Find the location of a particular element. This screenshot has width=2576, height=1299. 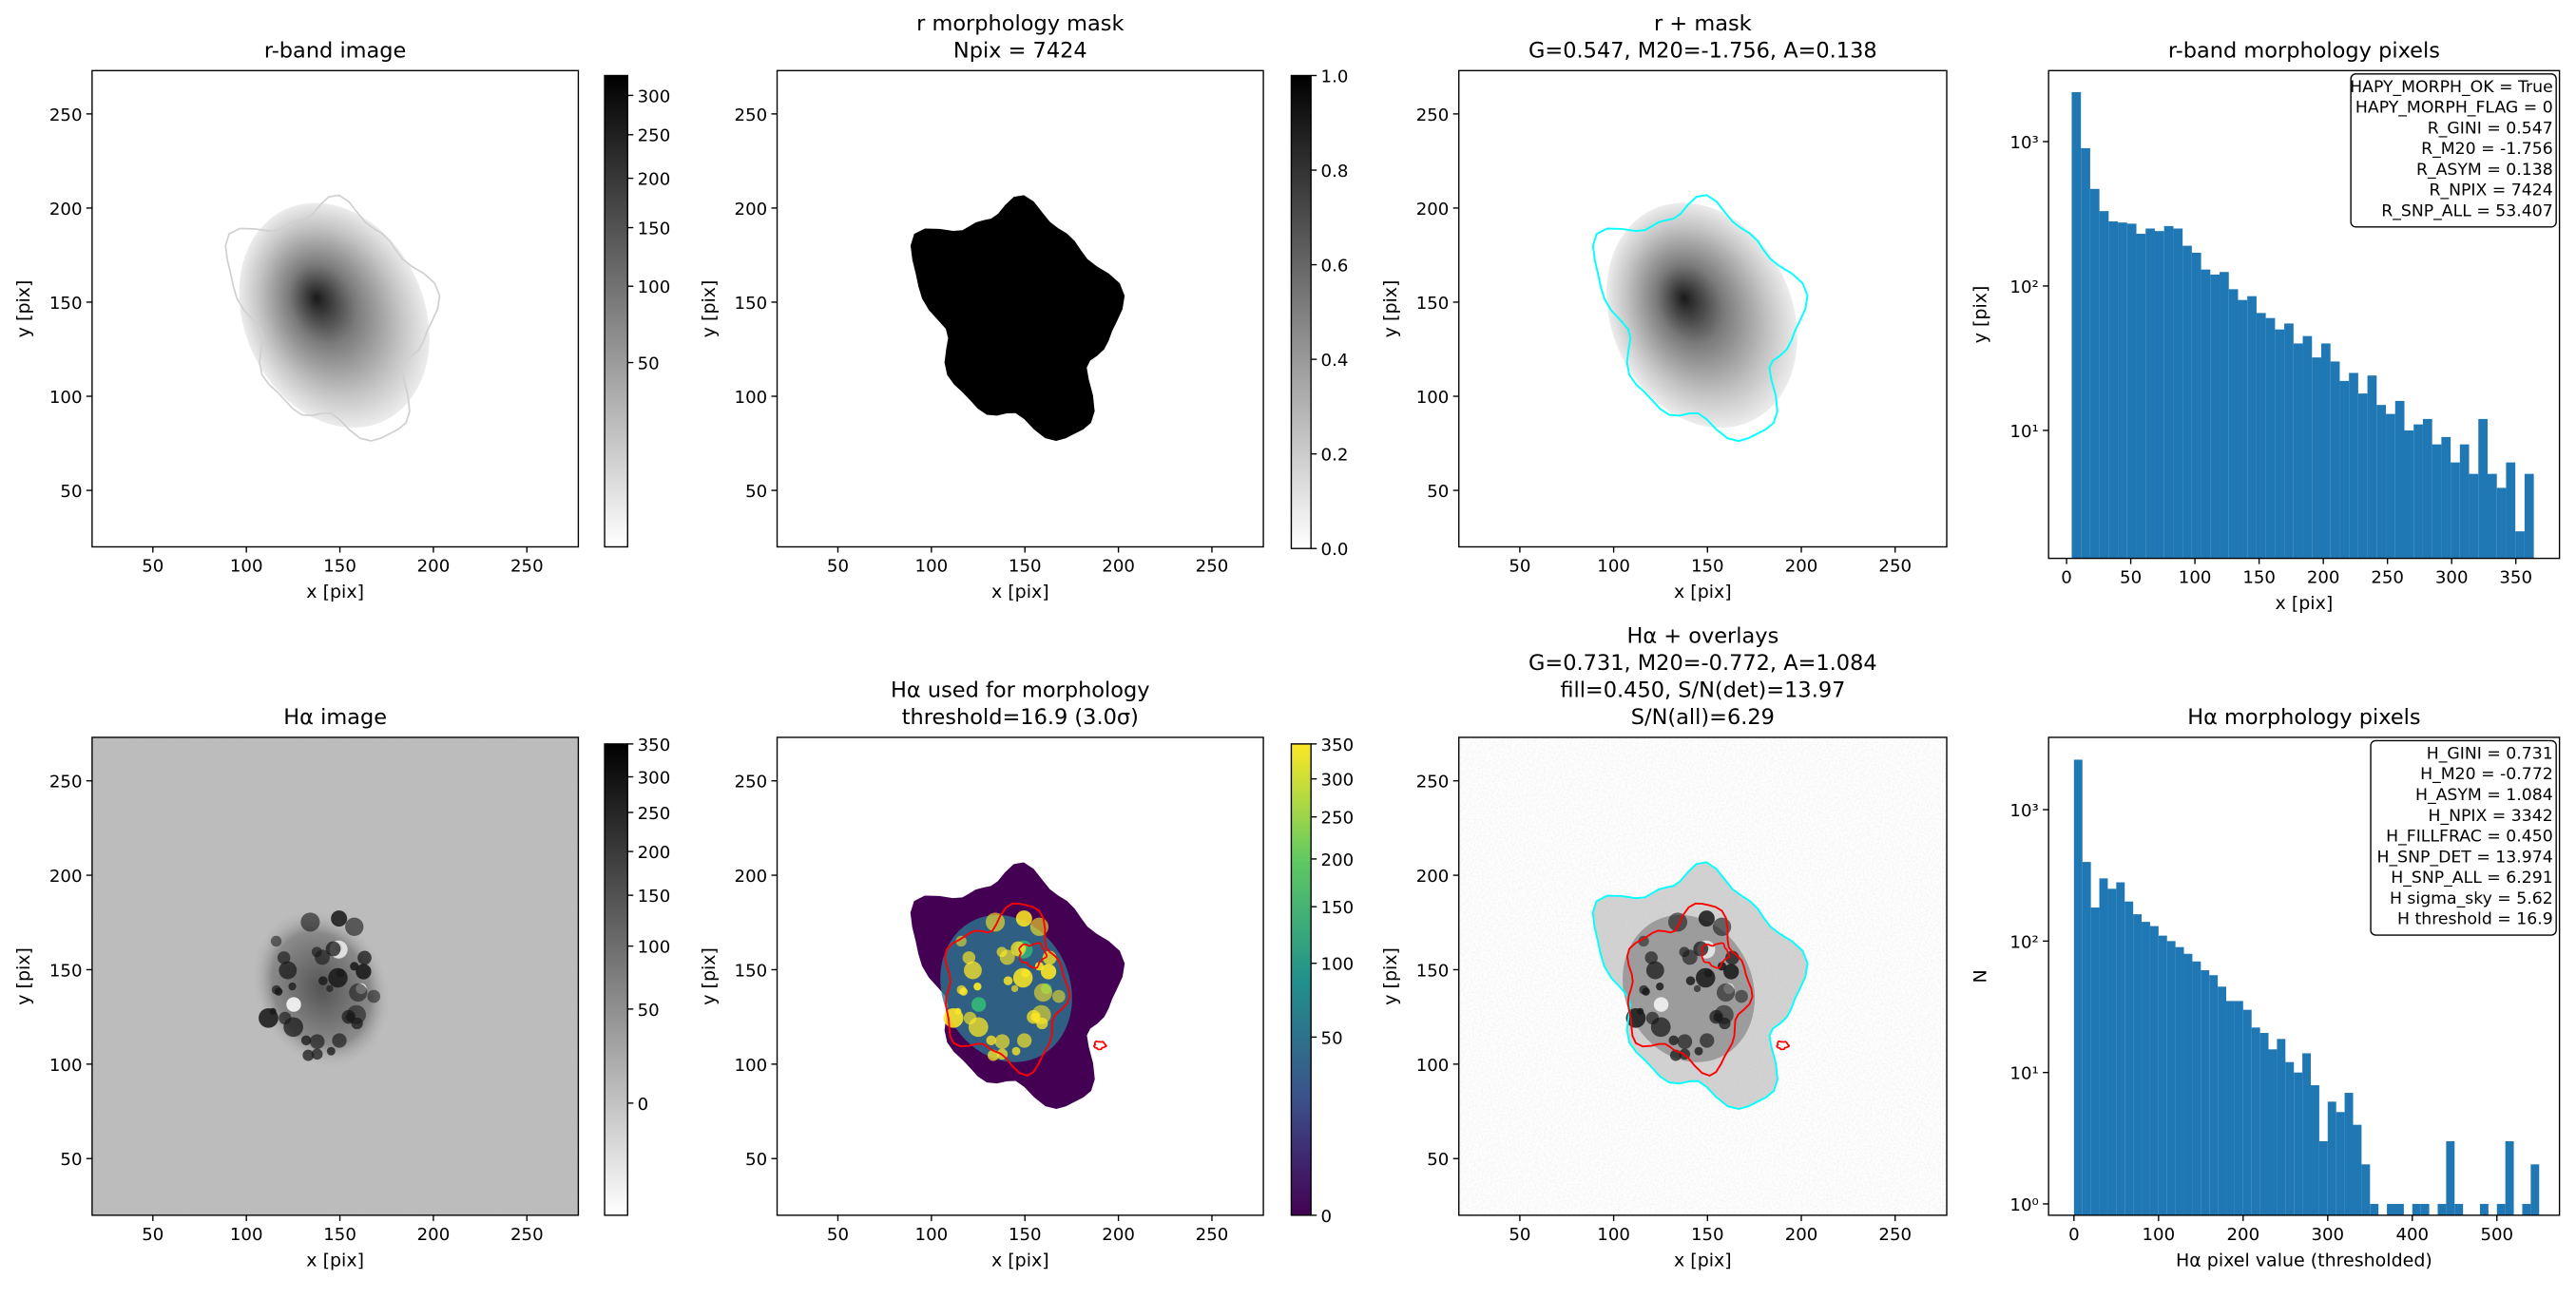

panel-title: r-band morphology pixels is located at coordinates (2304, 50).